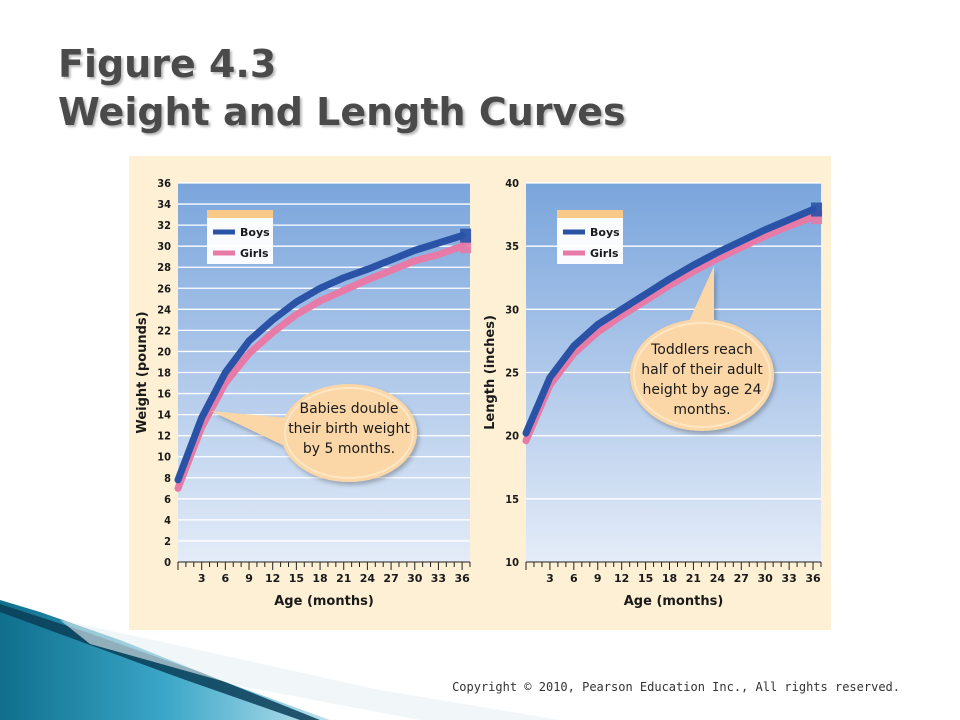 The image size is (960, 720). What do you see at coordinates (349, 429) in the screenshot?
I see `annotation-line: their birth weight` at bounding box center [349, 429].